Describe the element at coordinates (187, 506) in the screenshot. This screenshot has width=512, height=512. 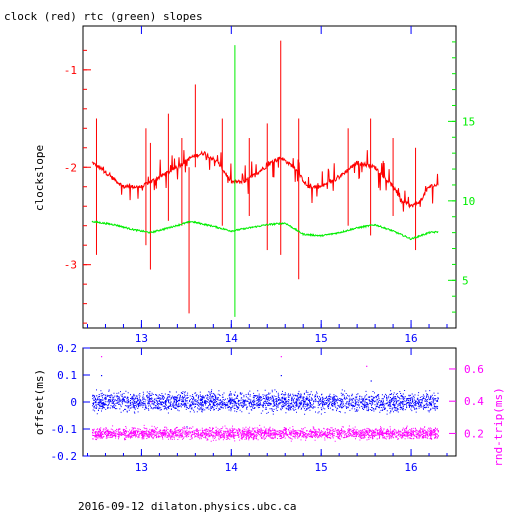
I see `footer-text: 2016-09-12 dilaton.physics.ubc.ca` at that location.